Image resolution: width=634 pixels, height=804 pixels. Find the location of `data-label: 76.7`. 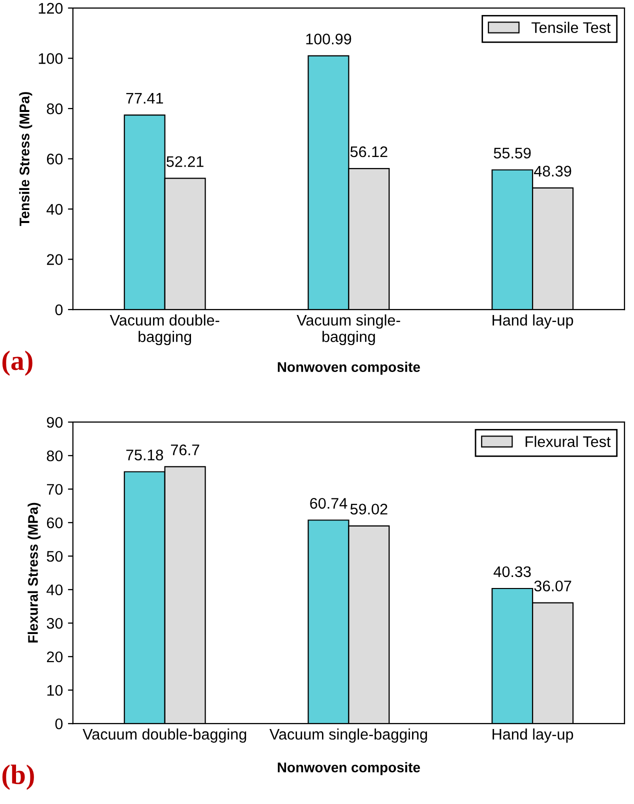

data-label: 76.7 is located at coordinates (185, 450).